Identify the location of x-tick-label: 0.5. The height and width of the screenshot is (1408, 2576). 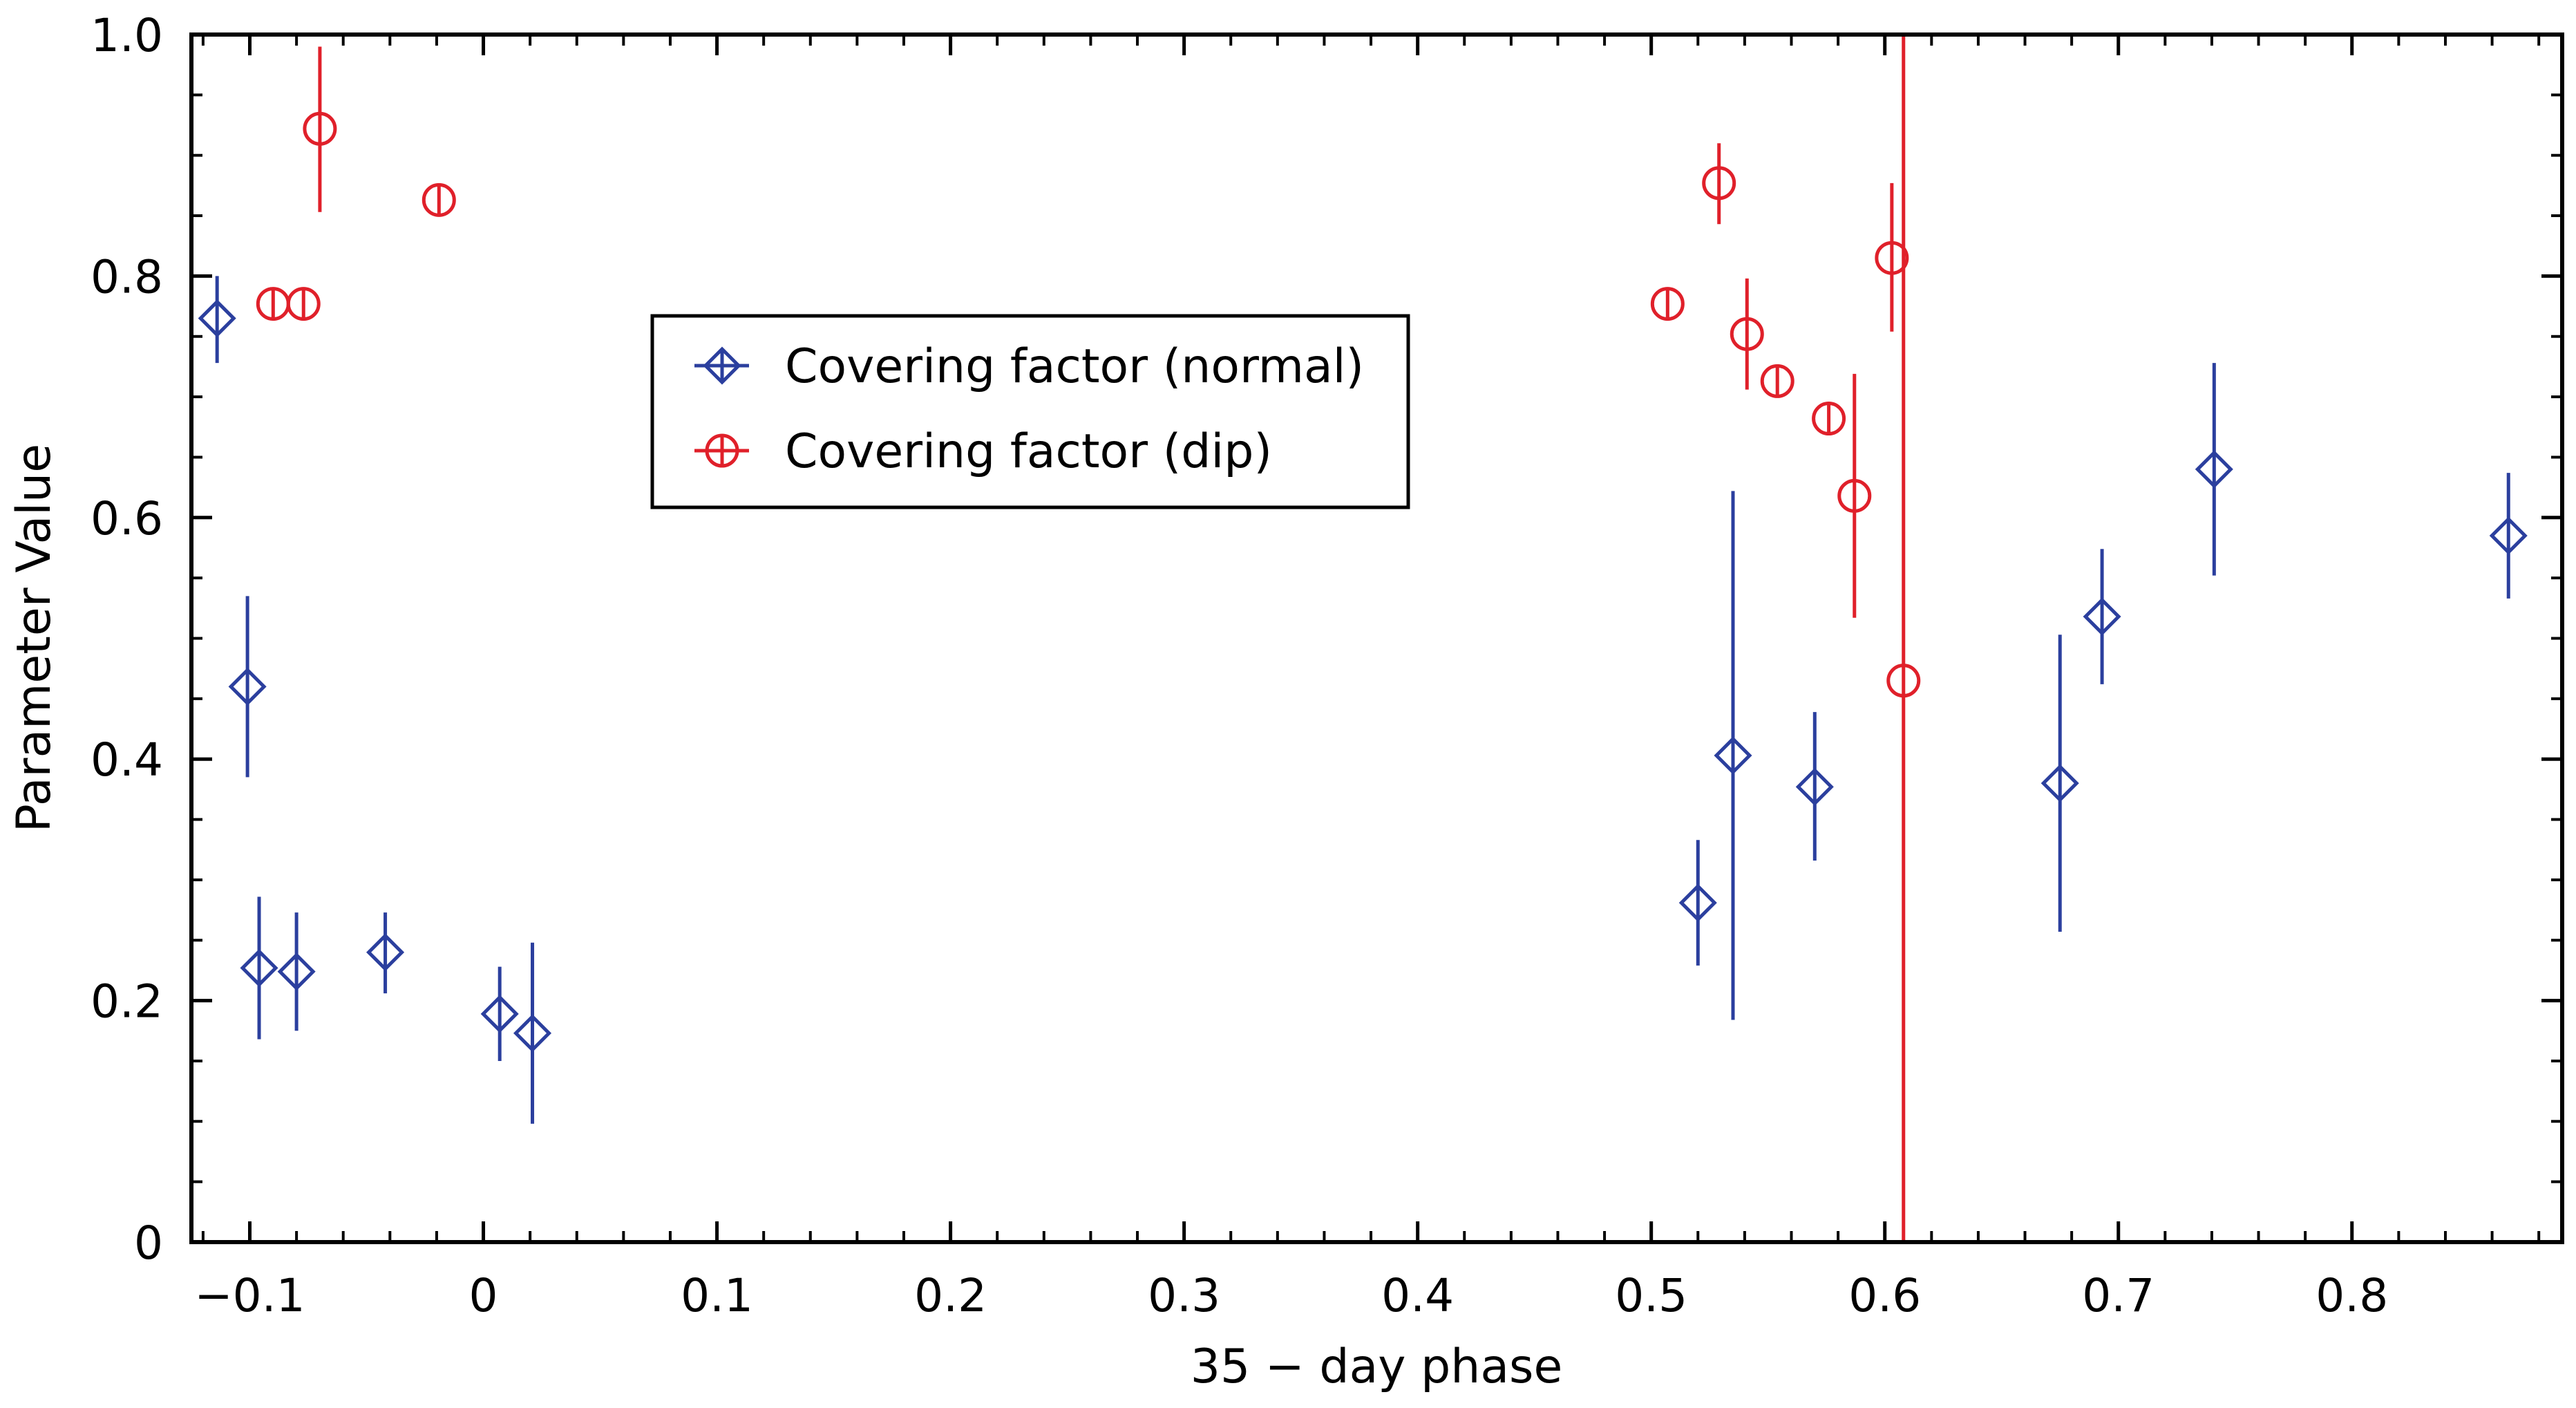
(1651, 1295).